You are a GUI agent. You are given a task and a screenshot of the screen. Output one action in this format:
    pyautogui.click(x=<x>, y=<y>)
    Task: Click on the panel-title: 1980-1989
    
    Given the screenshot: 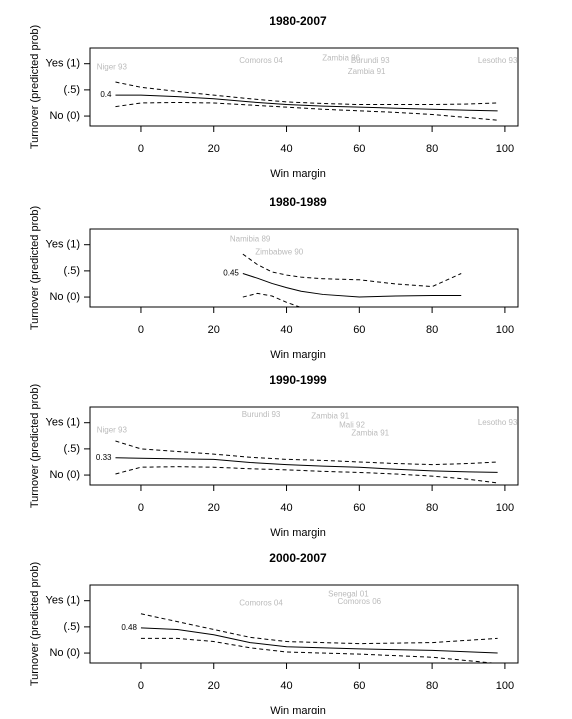 What is the action you would take?
    pyautogui.click(x=298, y=202)
    